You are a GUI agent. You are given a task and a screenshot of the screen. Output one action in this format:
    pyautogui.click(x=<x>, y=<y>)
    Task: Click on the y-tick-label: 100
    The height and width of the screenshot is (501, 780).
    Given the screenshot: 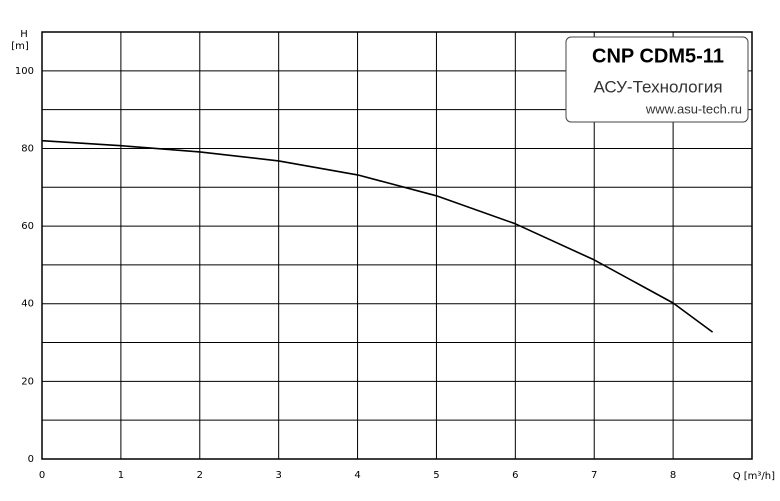 What is the action you would take?
    pyautogui.click(x=24, y=71)
    